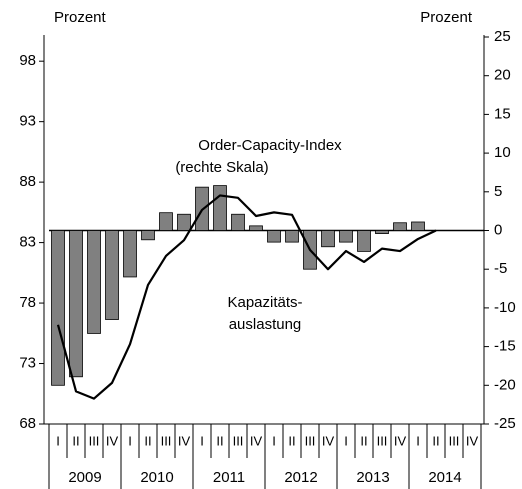 Image resolution: width=522 pixels, height=489 pixels. What do you see at coordinates (444, 477) in the screenshot?
I see `year-label: 2014` at bounding box center [444, 477].